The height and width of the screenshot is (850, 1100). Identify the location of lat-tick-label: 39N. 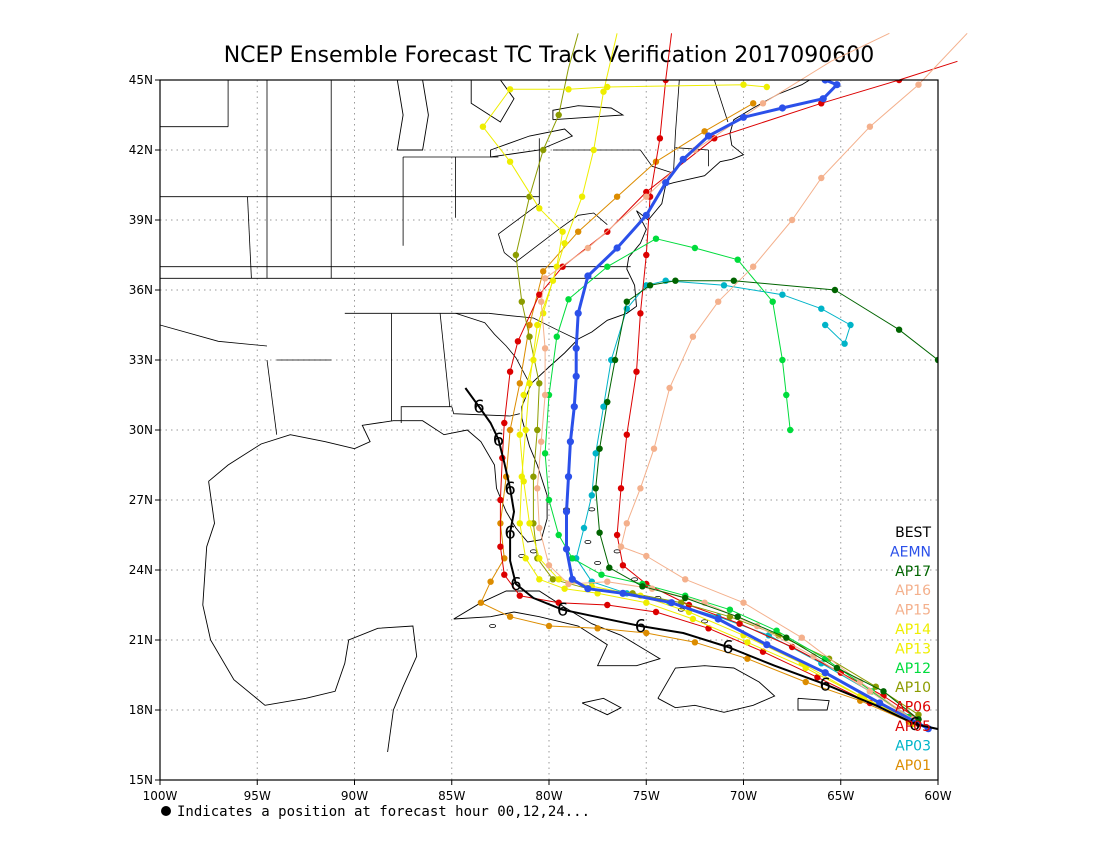
(141, 220).